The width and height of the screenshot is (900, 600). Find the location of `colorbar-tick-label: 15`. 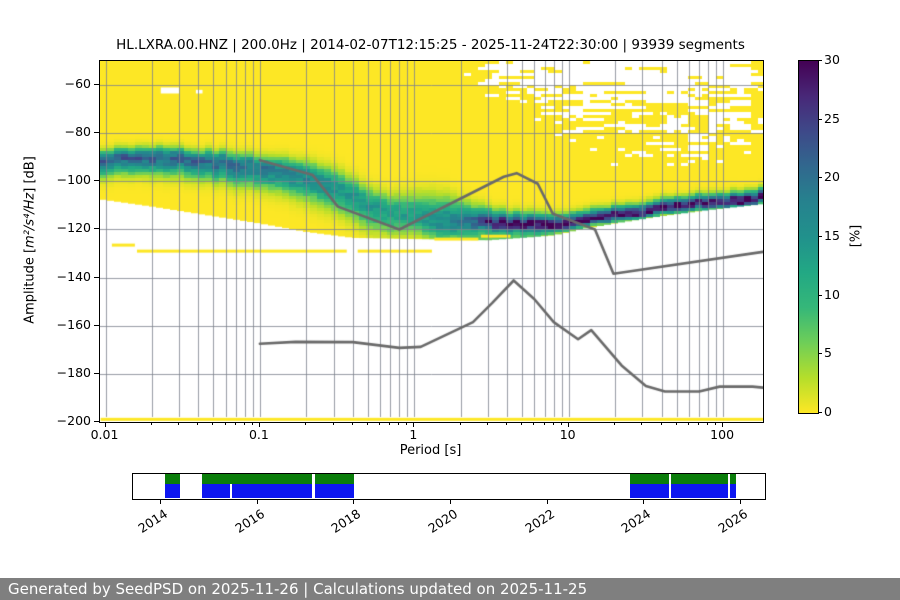

colorbar-tick-label: 15 is located at coordinates (832, 235).